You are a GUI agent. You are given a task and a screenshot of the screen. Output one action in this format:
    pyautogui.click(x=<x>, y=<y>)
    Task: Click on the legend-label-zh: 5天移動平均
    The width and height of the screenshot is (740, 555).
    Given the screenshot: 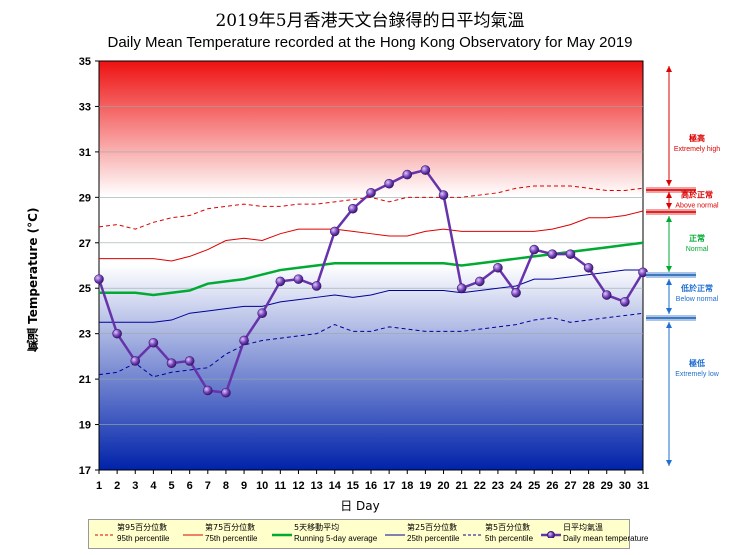 What is the action you would take?
    pyautogui.click(x=317, y=527)
    